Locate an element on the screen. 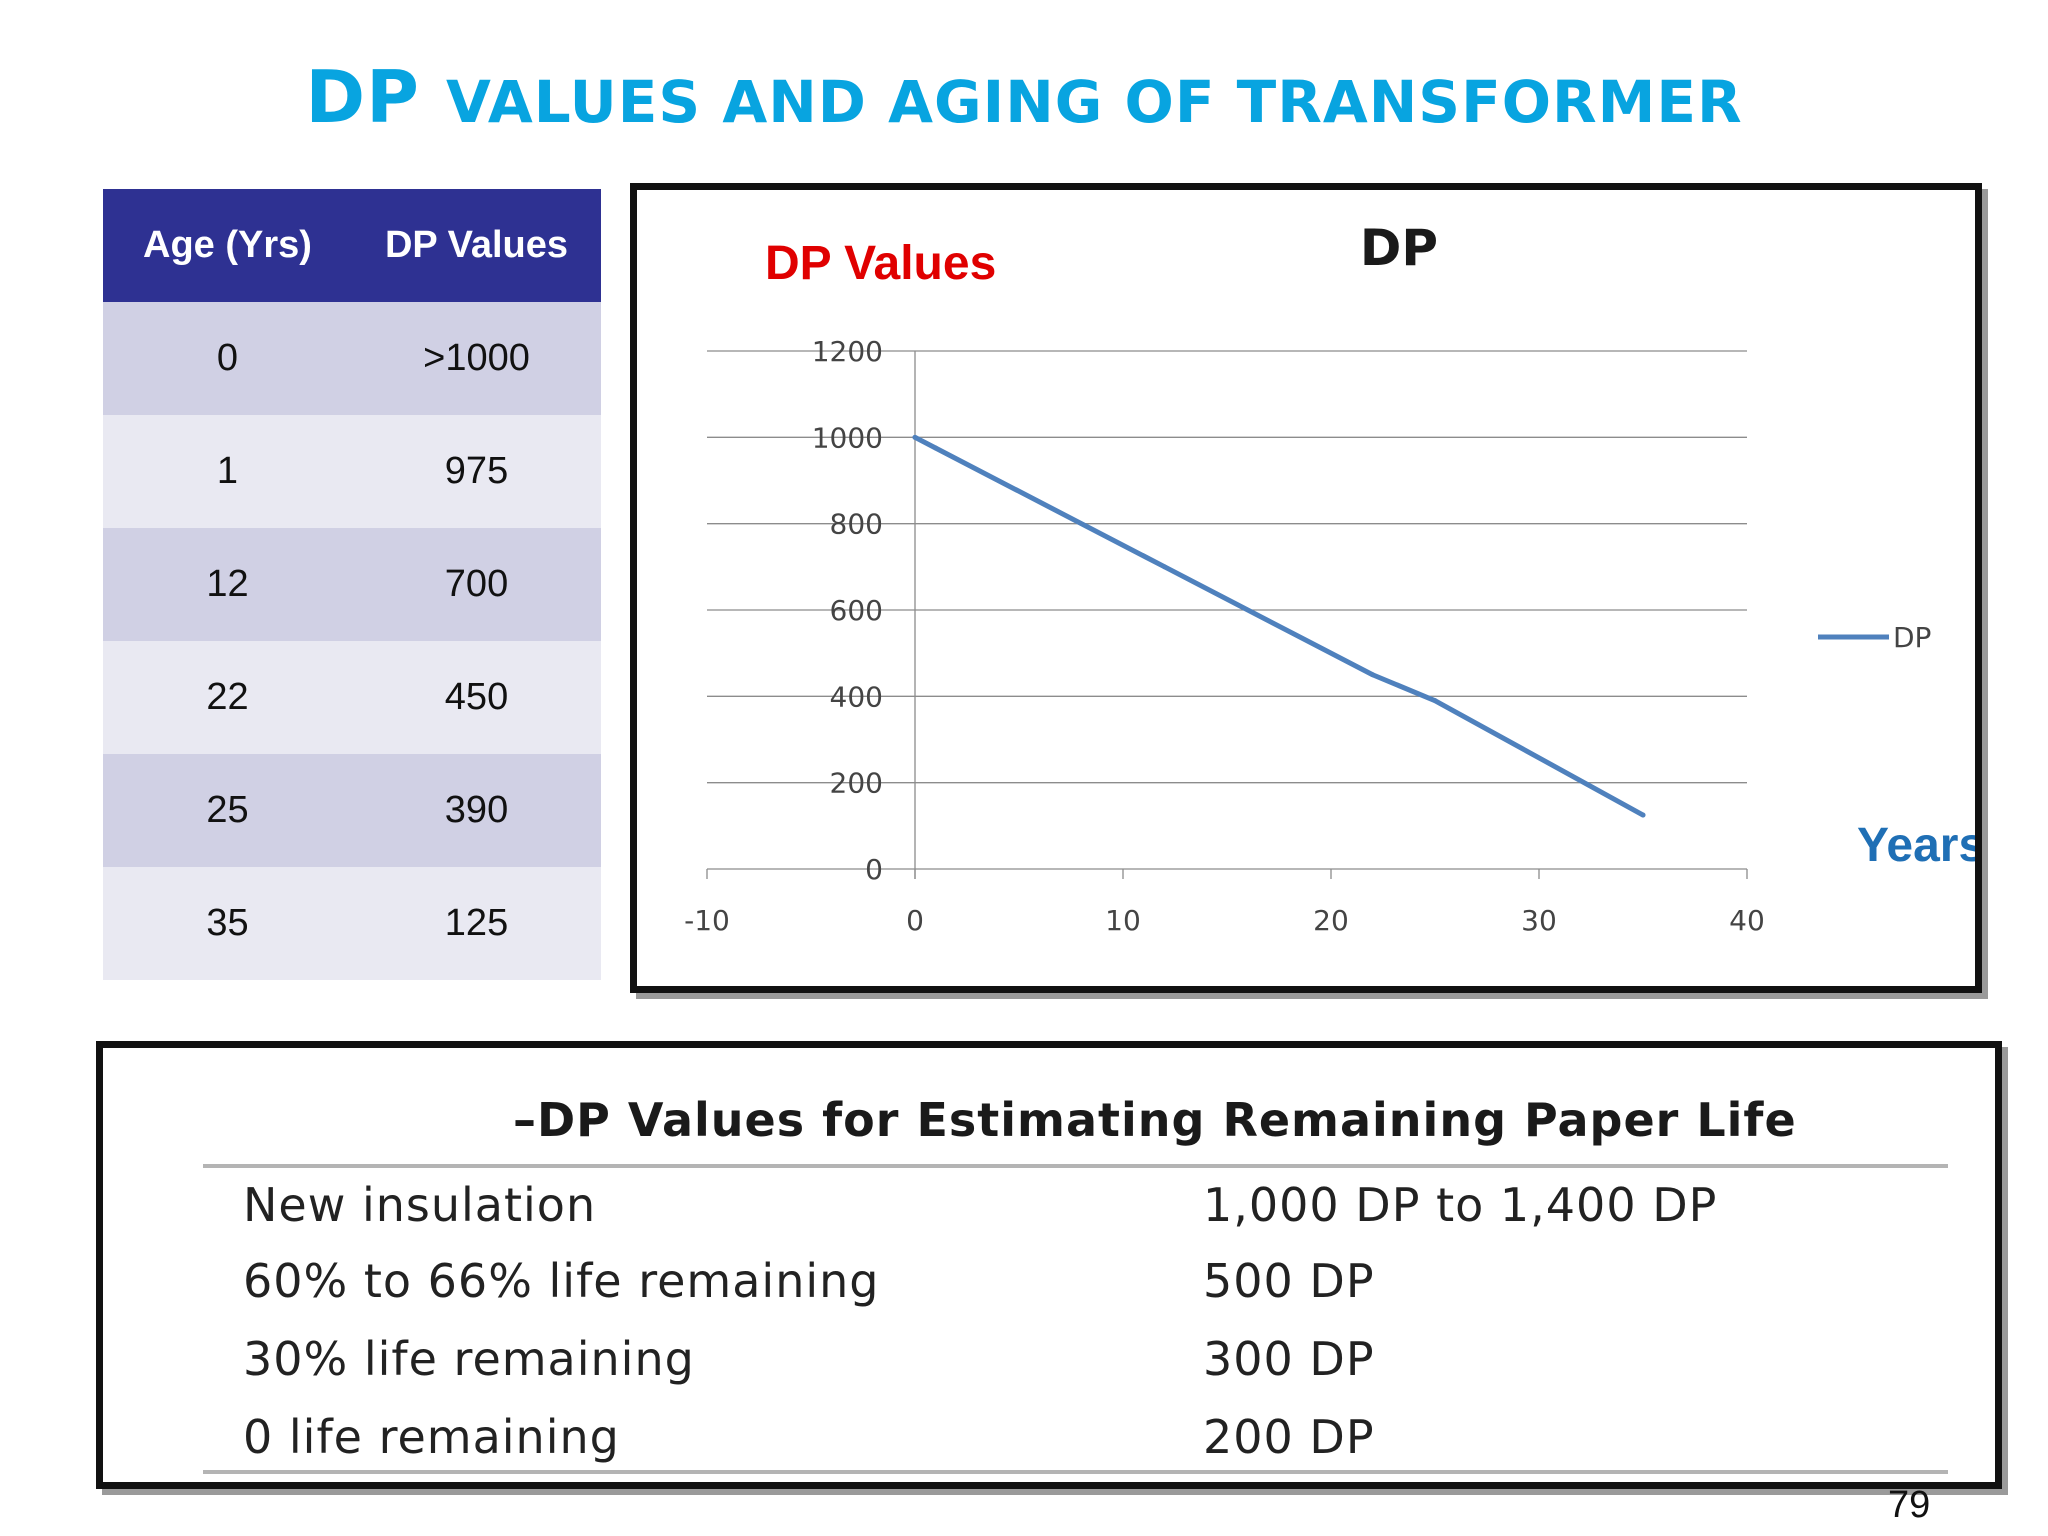  y-tick-label: 200 is located at coordinates (856, 783).